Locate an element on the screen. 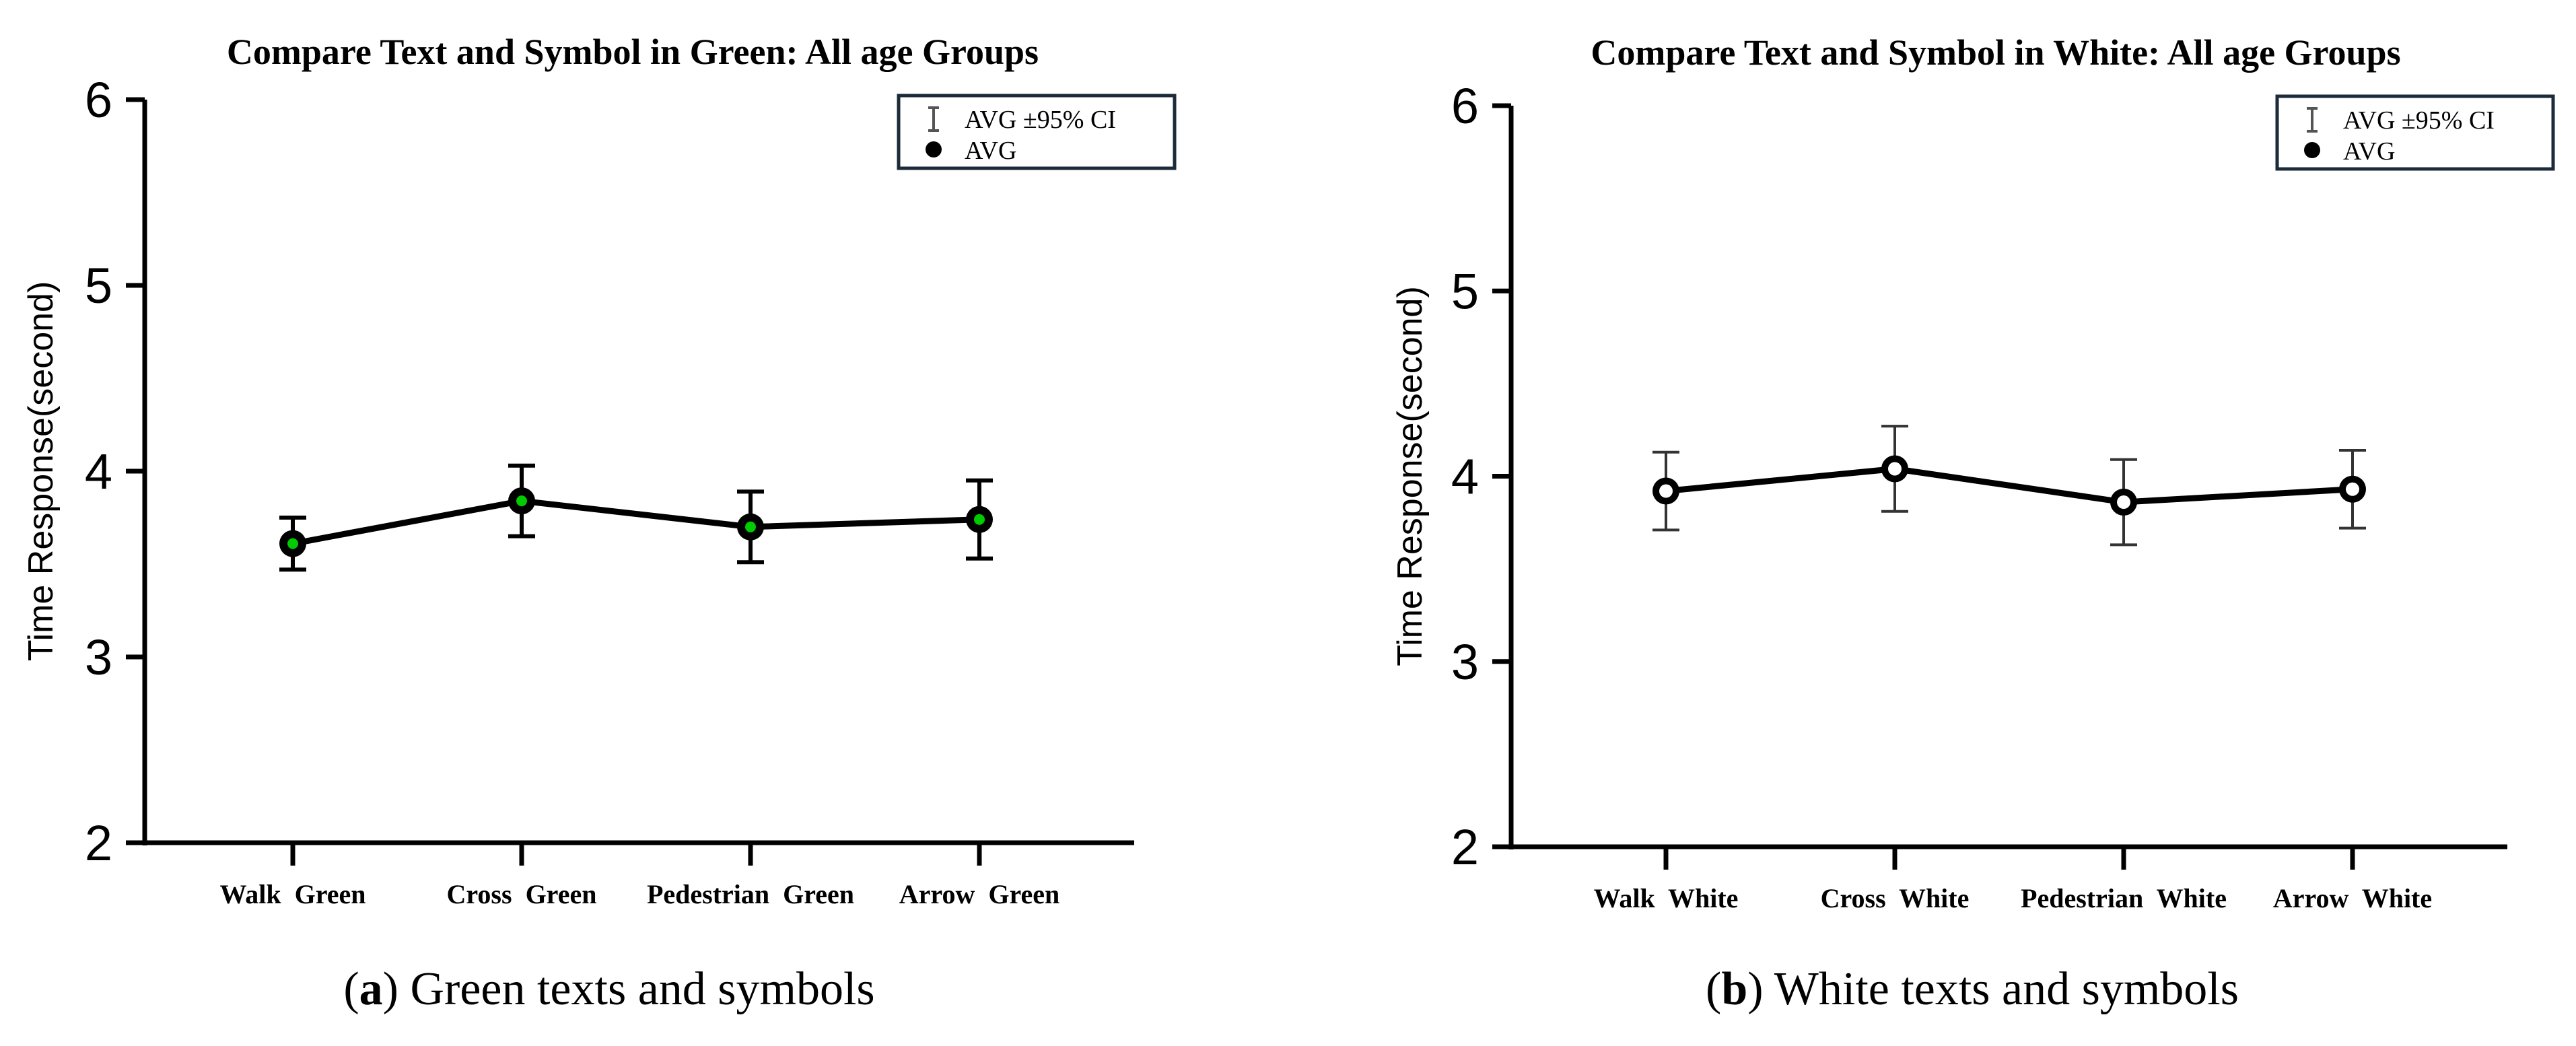  x-tick-label: Arrow Green is located at coordinates (979, 894).